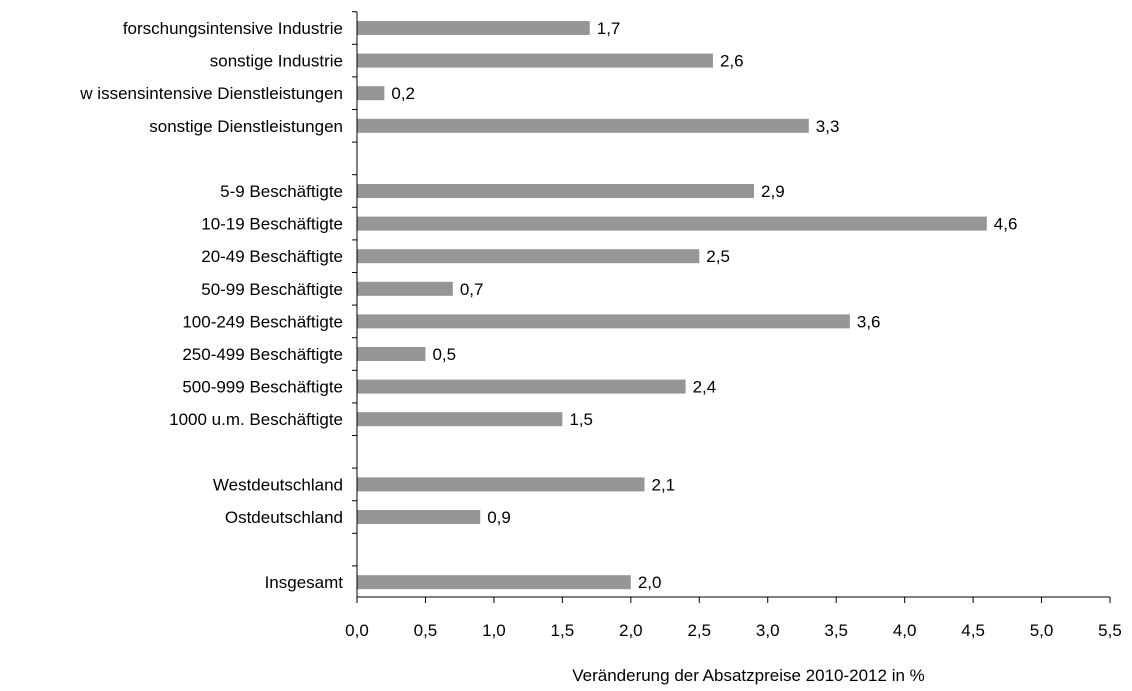 The height and width of the screenshot is (691, 1132). I want to click on category-label: 500-999 Beschäftigte, so click(262, 387).